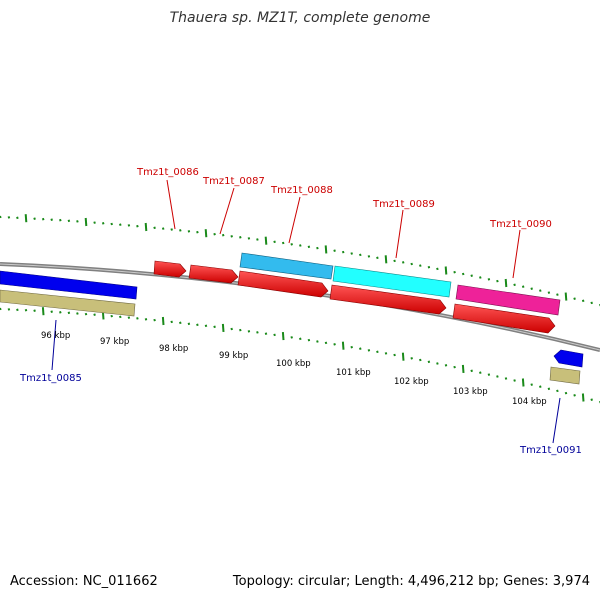  I want to click on gene-bar-skyblue, so click(286, 266).